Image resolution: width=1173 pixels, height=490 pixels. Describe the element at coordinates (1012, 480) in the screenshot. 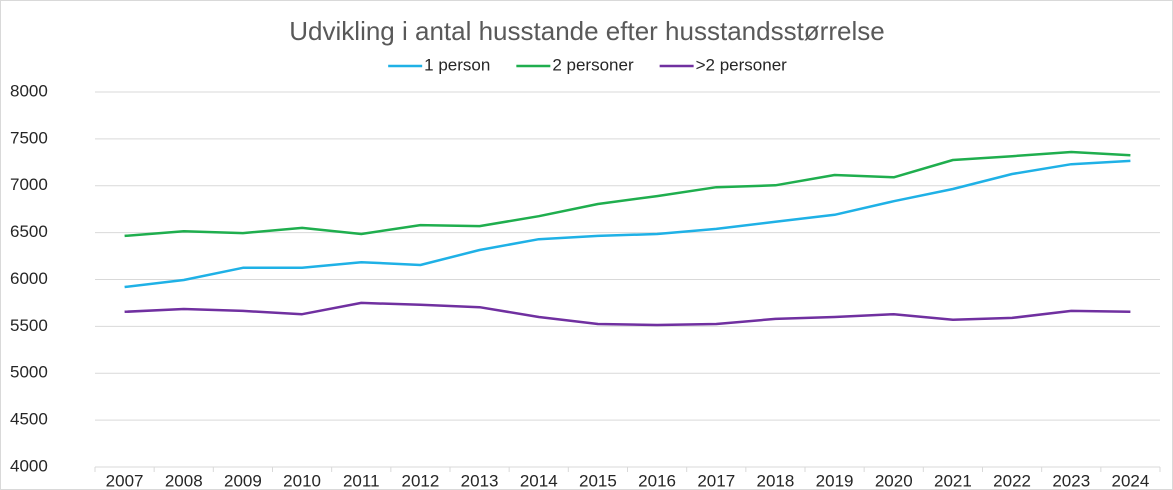

I see `x-tick-label: 2022` at that location.